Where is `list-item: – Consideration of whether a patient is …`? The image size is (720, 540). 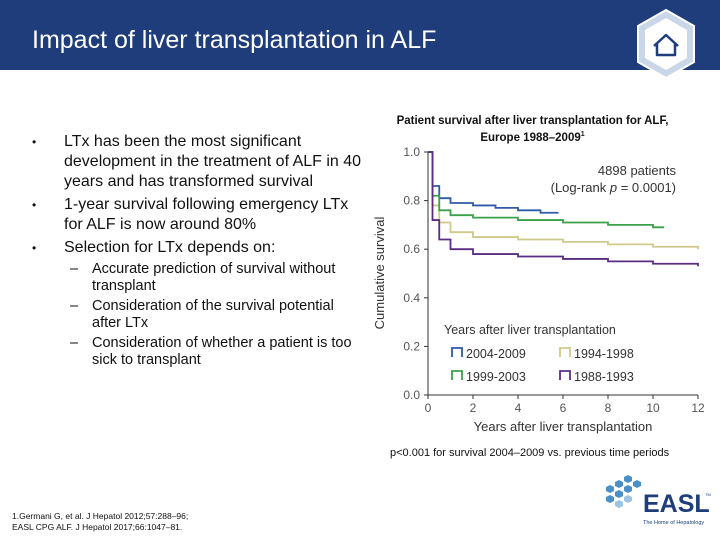
list-item: – Consideration of whether a patient is … is located at coordinates (216, 352).